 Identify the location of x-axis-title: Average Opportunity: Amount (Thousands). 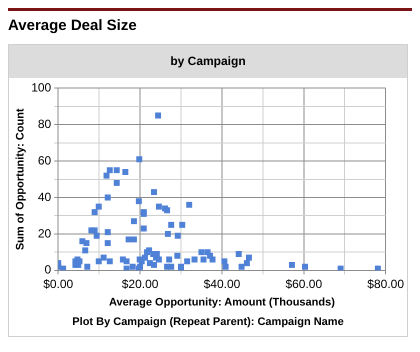
(222, 302).